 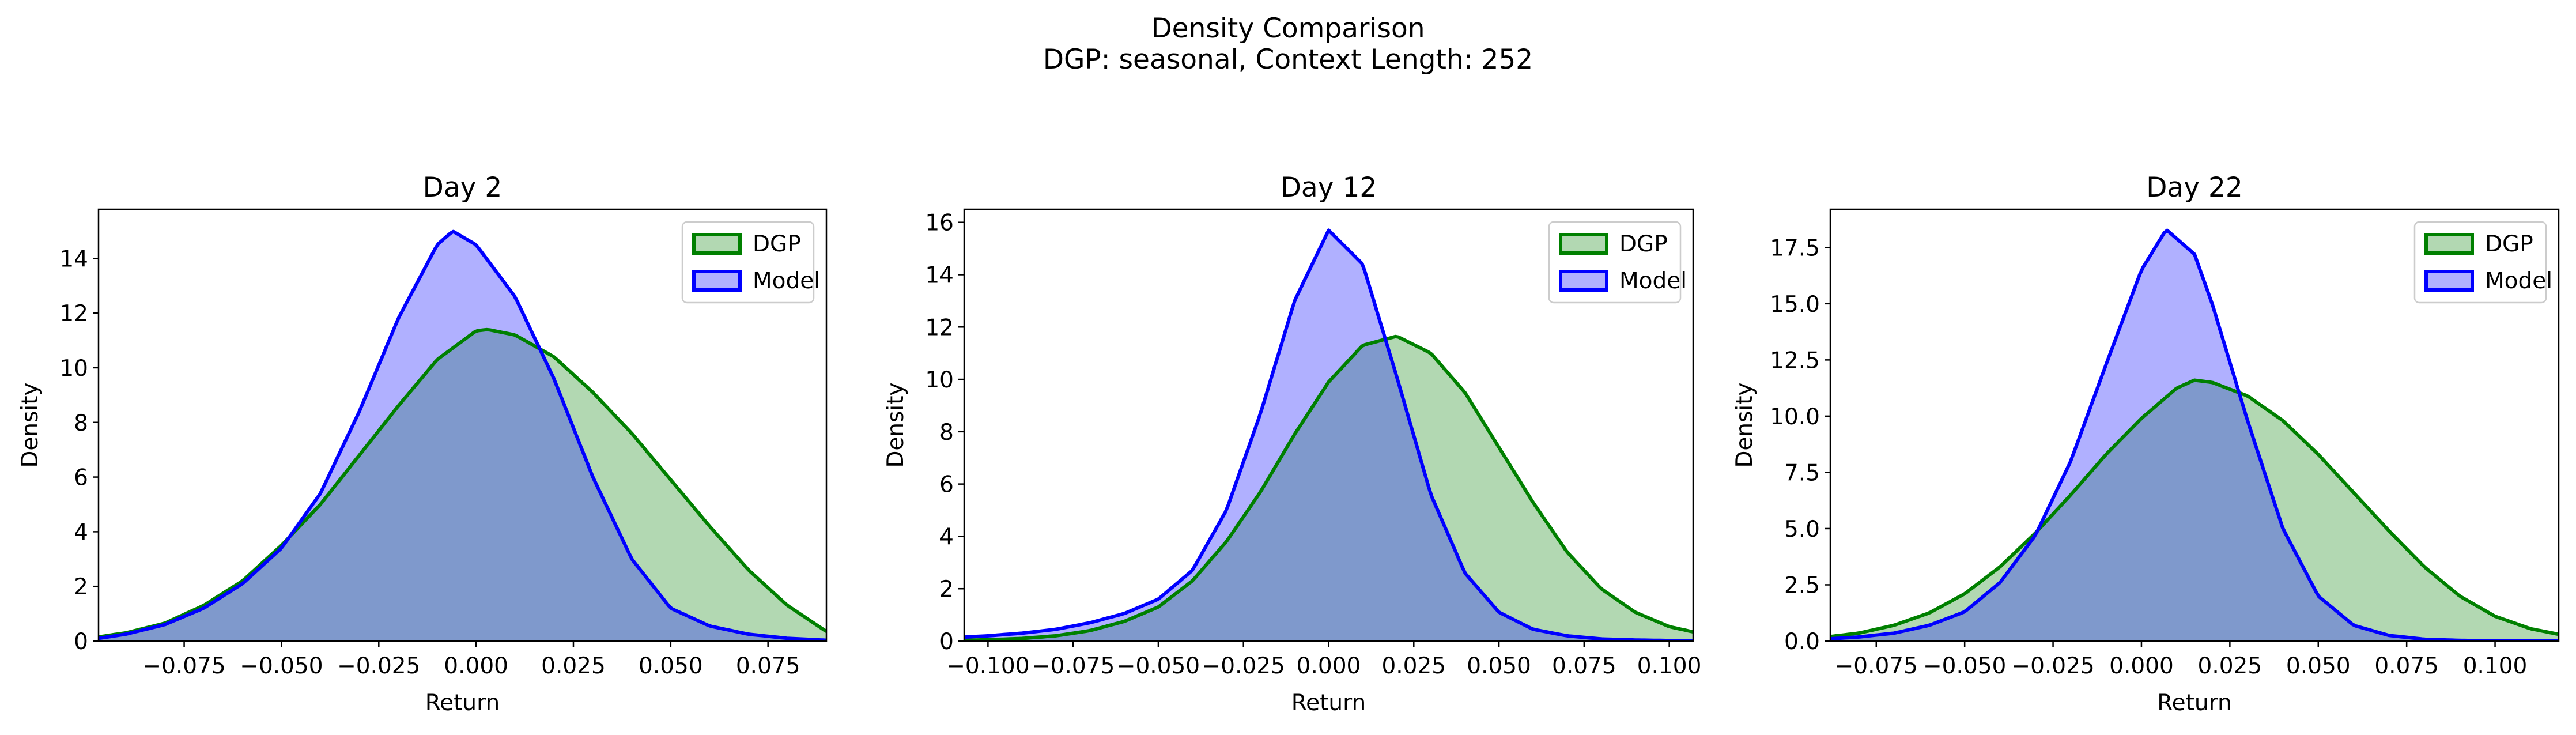 What do you see at coordinates (987, 666) in the screenshot?
I see `x-tick-label: −0.100` at bounding box center [987, 666].